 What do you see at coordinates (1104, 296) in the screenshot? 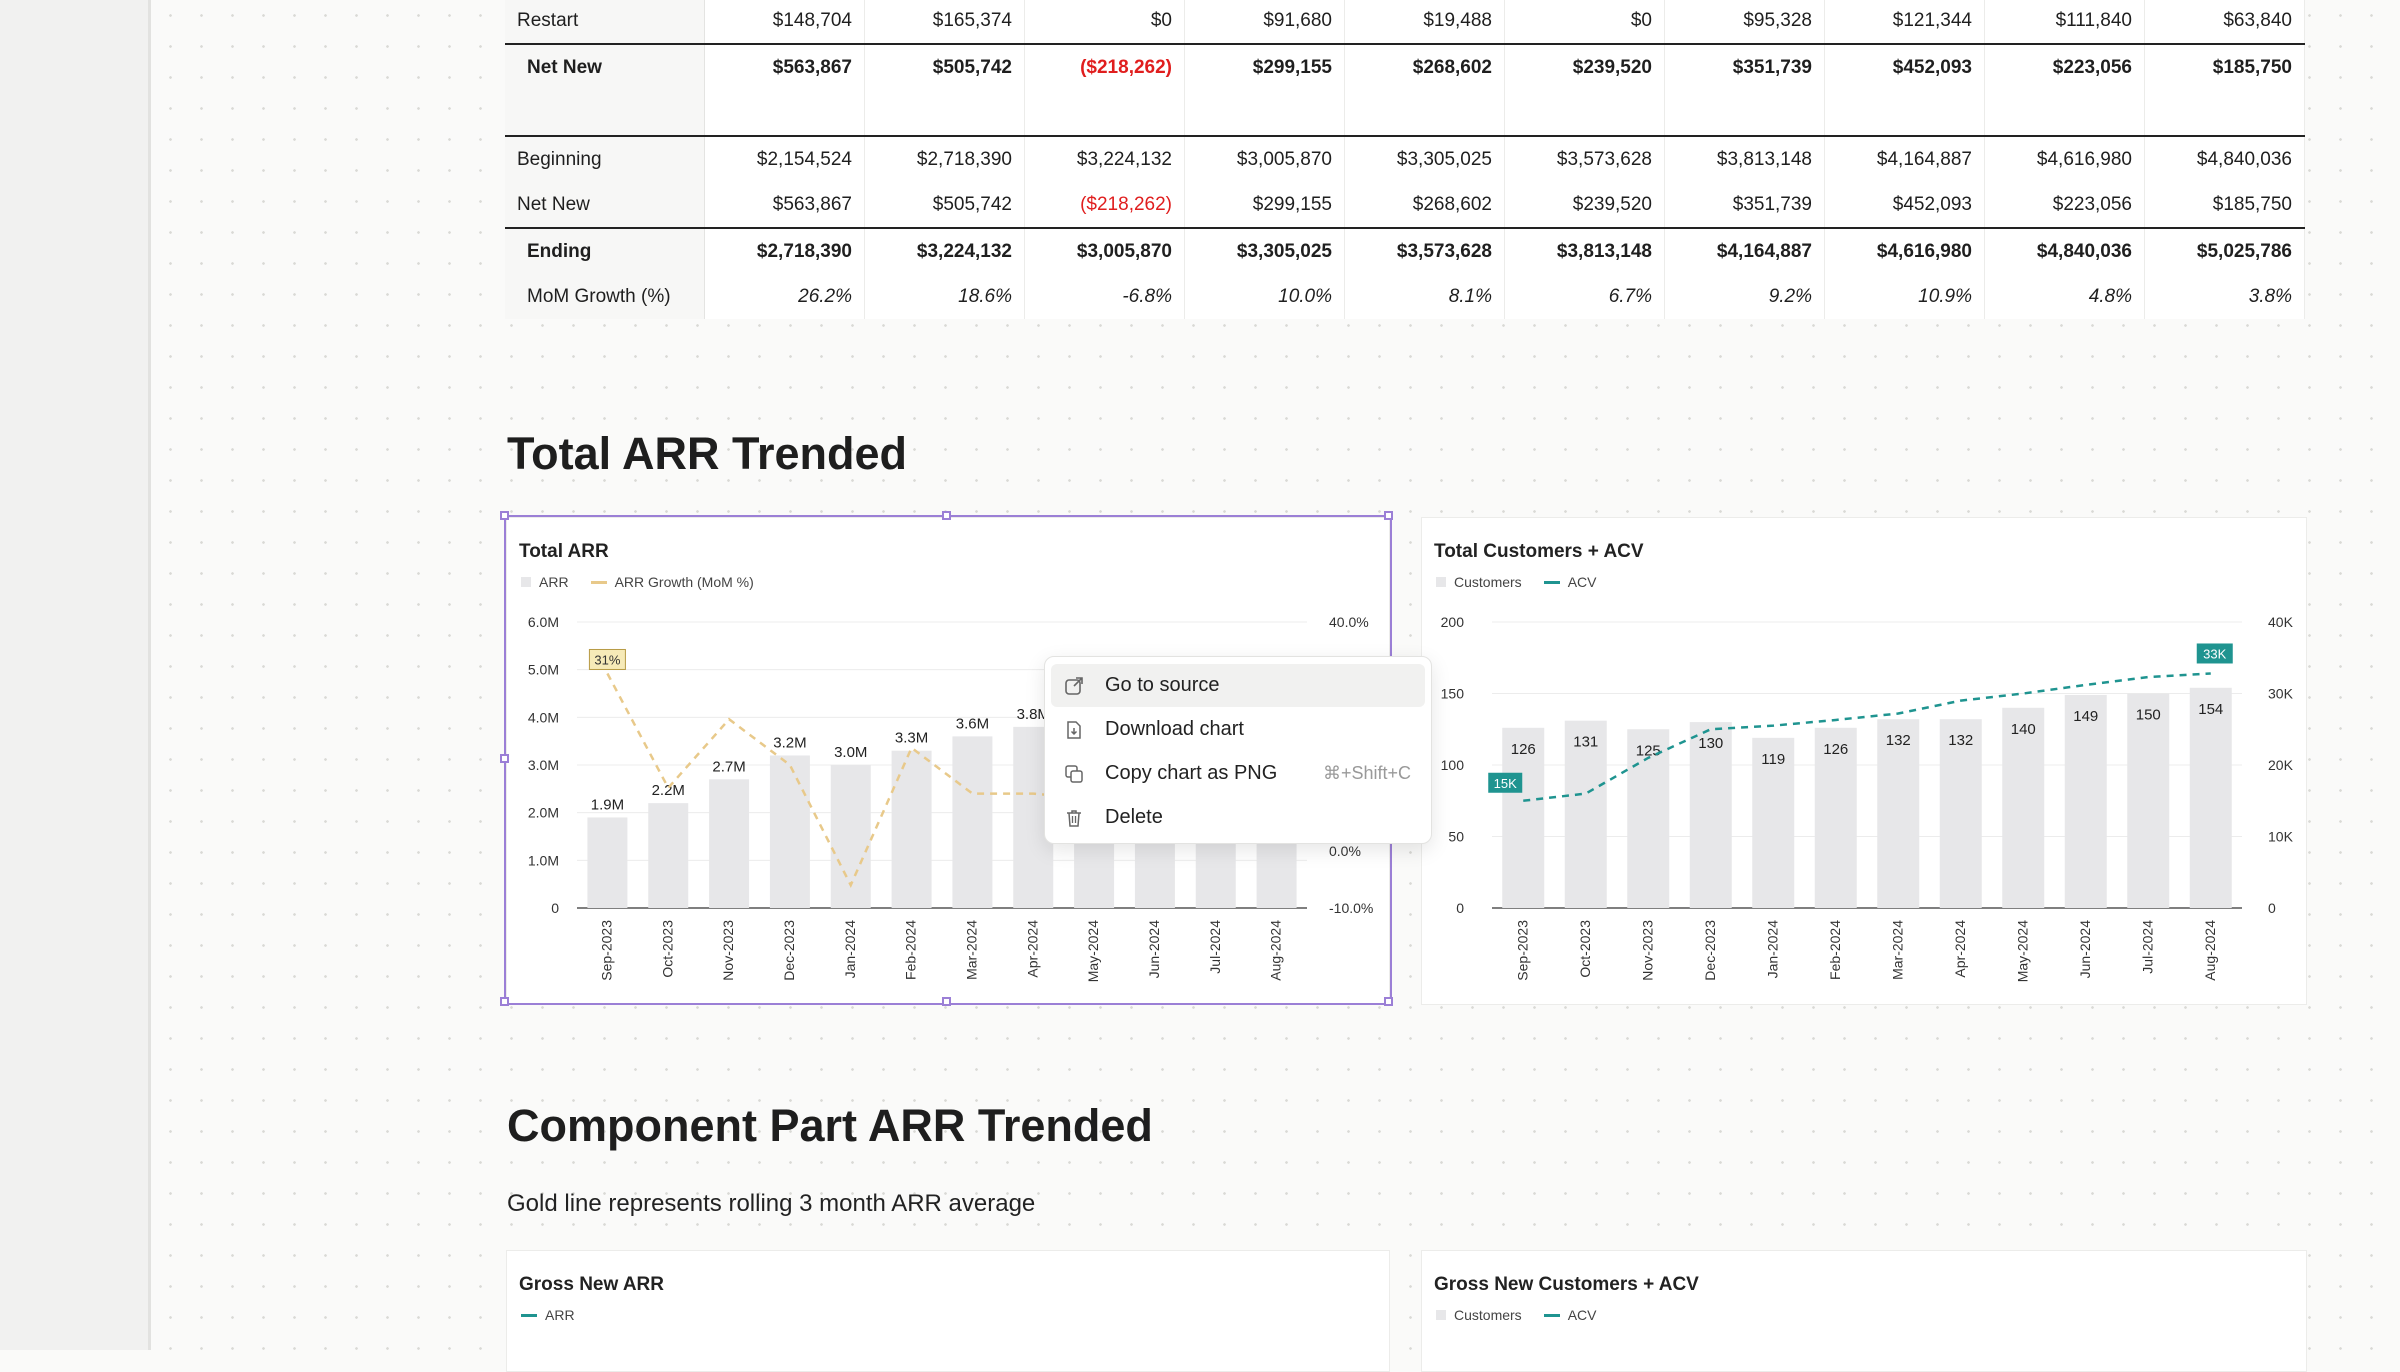
I see `table-cell: -6.8%` at bounding box center [1104, 296].